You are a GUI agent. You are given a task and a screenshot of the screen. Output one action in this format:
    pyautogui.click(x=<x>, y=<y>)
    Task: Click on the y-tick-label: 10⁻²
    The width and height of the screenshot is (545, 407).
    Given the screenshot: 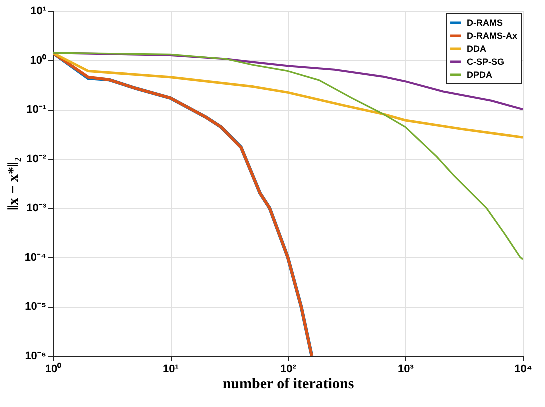 What is the action you would take?
    pyautogui.click(x=36, y=159)
    